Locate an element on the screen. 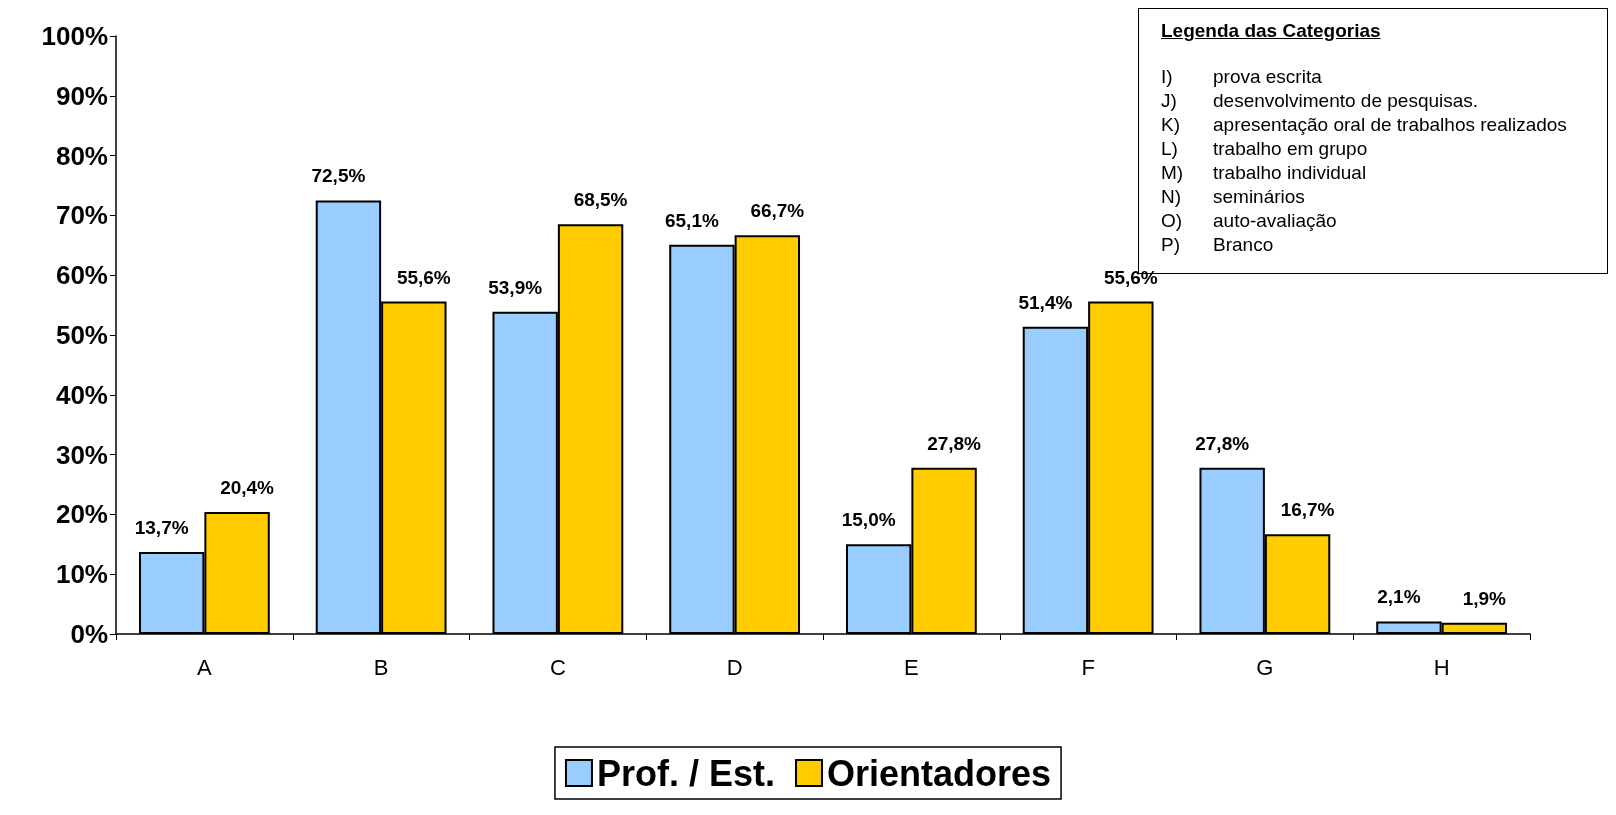 The height and width of the screenshot is (815, 1616). x-tick-label: H is located at coordinates (1441, 667).